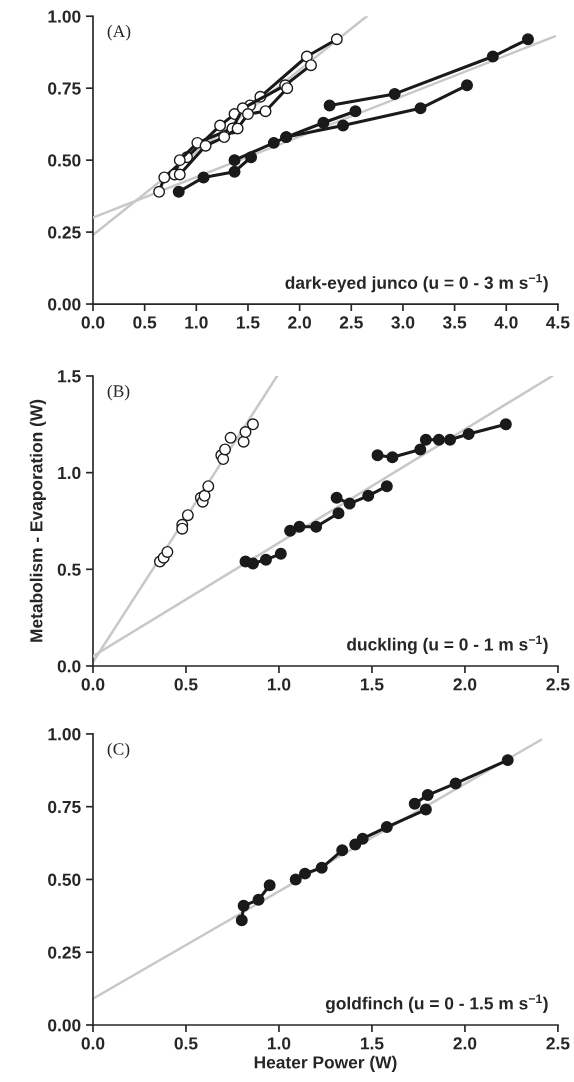 Image resolution: width=574 pixels, height=1082 pixels. Describe the element at coordinates (325, 1063) in the screenshot. I see `x-axis-title: Heater Power (W)` at that location.